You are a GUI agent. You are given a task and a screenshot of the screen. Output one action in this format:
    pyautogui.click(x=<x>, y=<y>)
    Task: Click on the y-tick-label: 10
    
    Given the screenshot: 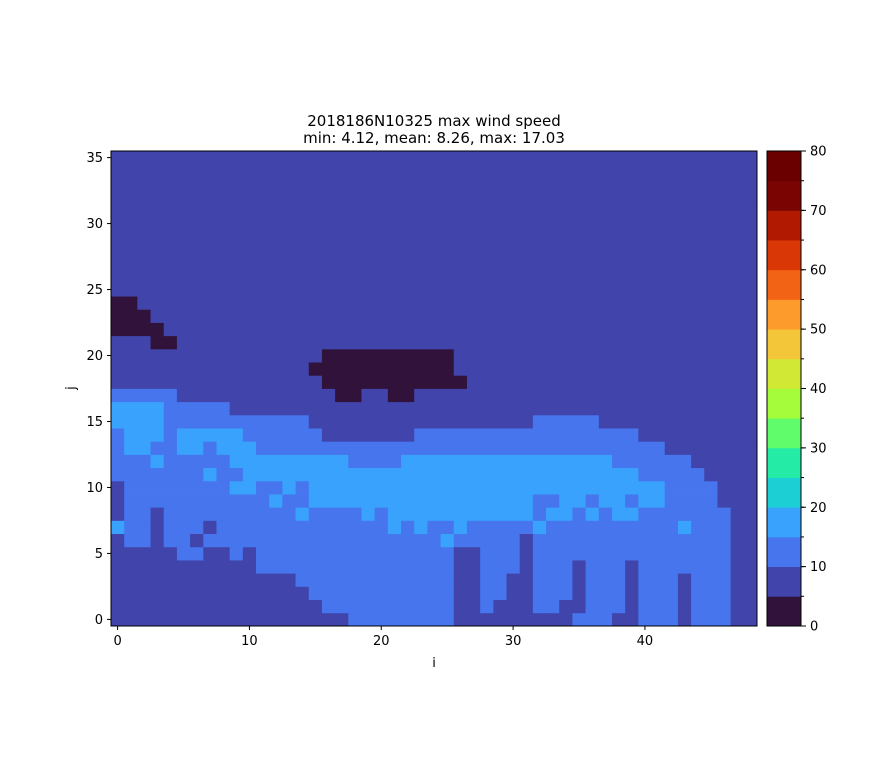 What is the action you would take?
    pyautogui.click(x=94, y=488)
    